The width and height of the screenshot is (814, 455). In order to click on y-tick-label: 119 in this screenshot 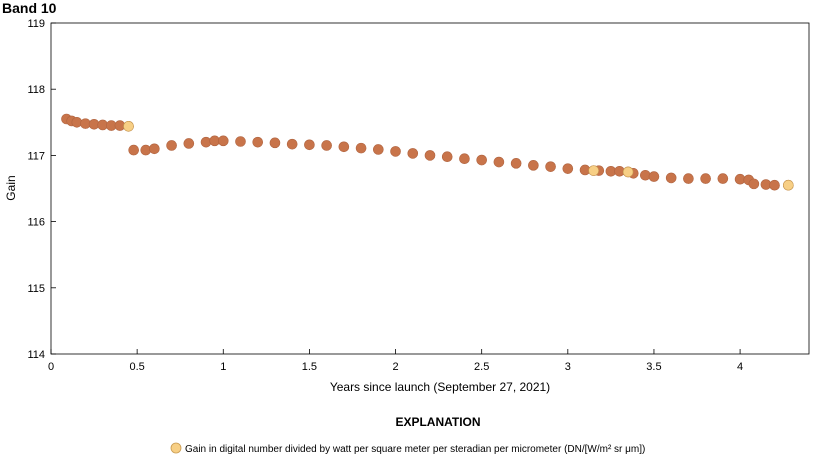, I will do `click(36, 24)`.